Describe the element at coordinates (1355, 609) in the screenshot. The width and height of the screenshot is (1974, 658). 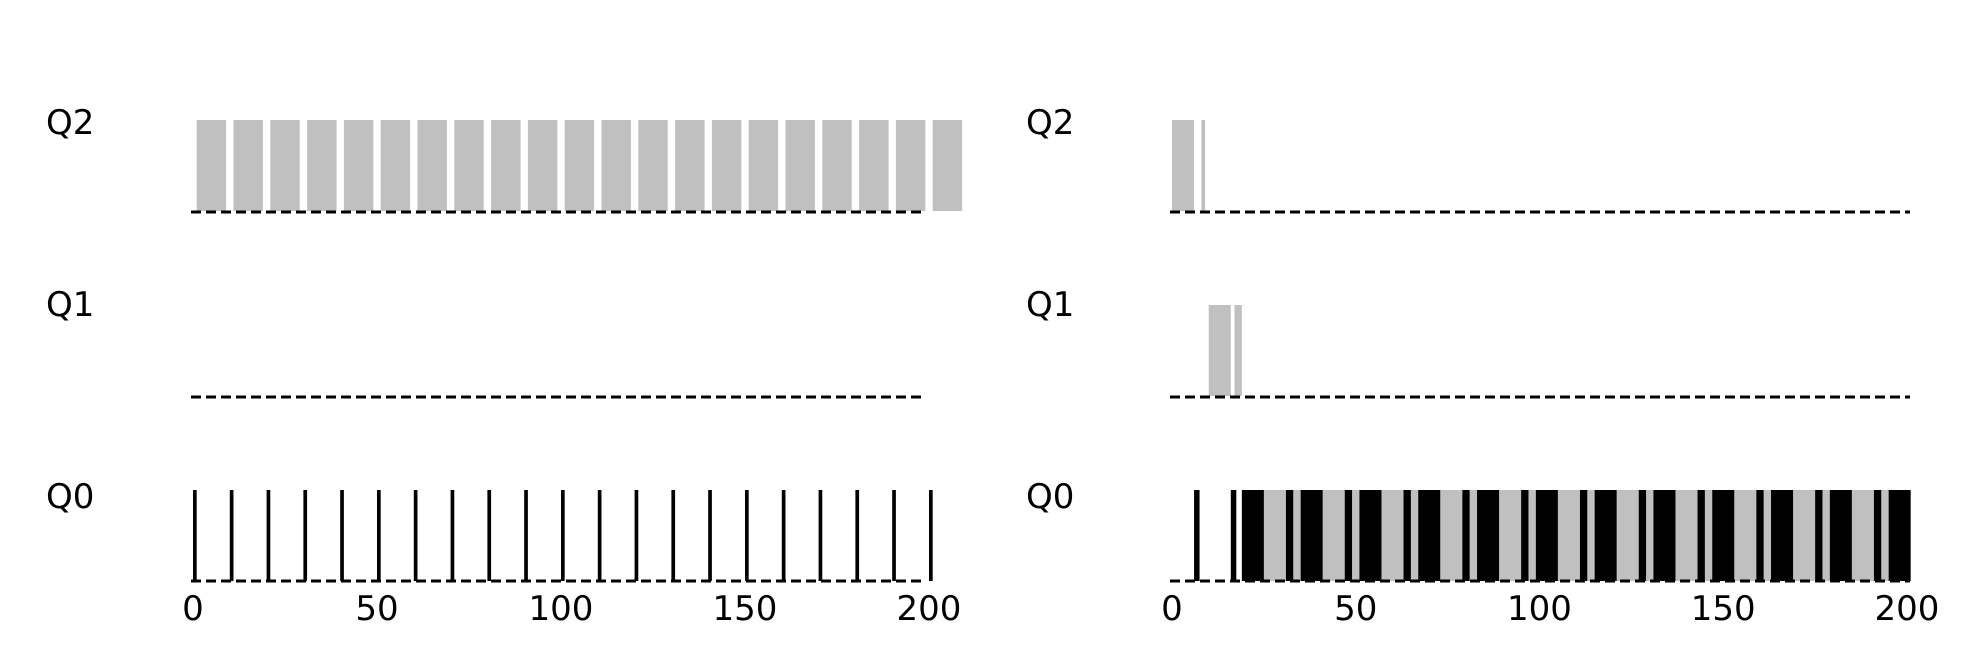
I see `x-tick-label-50: 50` at that location.